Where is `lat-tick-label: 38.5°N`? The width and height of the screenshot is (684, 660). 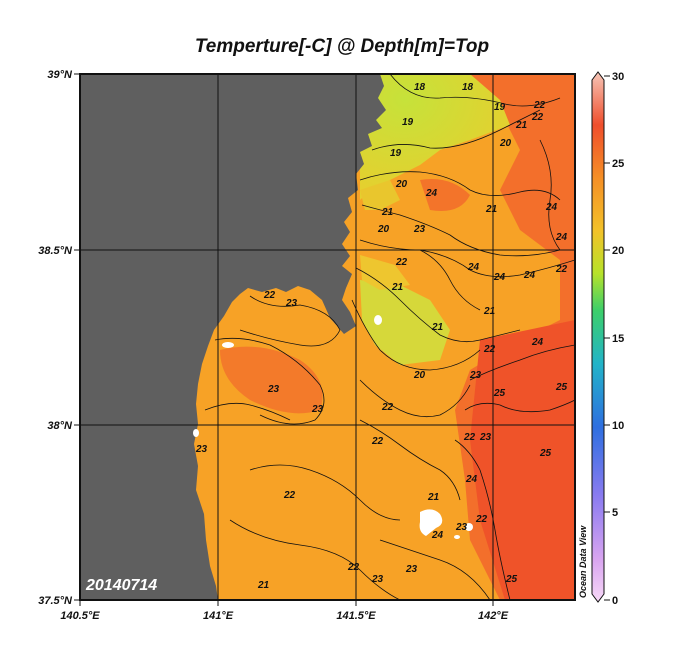 lat-tick-label: 38.5°N is located at coordinates (55, 251).